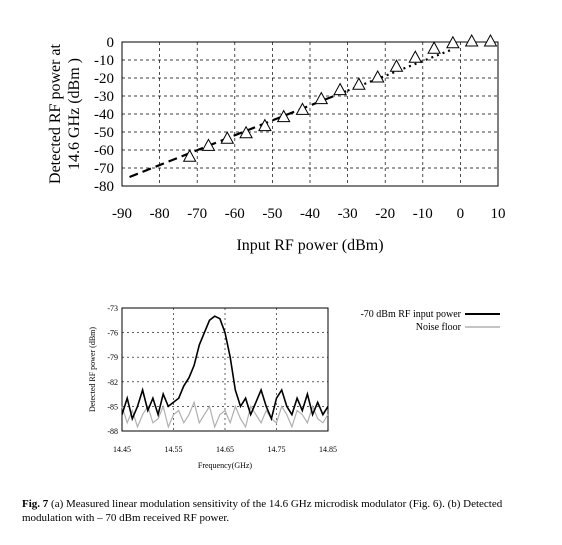 This screenshot has height=545, width=562. What do you see at coordinates (112, 406) in the screenshot?
I see `y-tick-label: -85` at bounding box center [112, 406].